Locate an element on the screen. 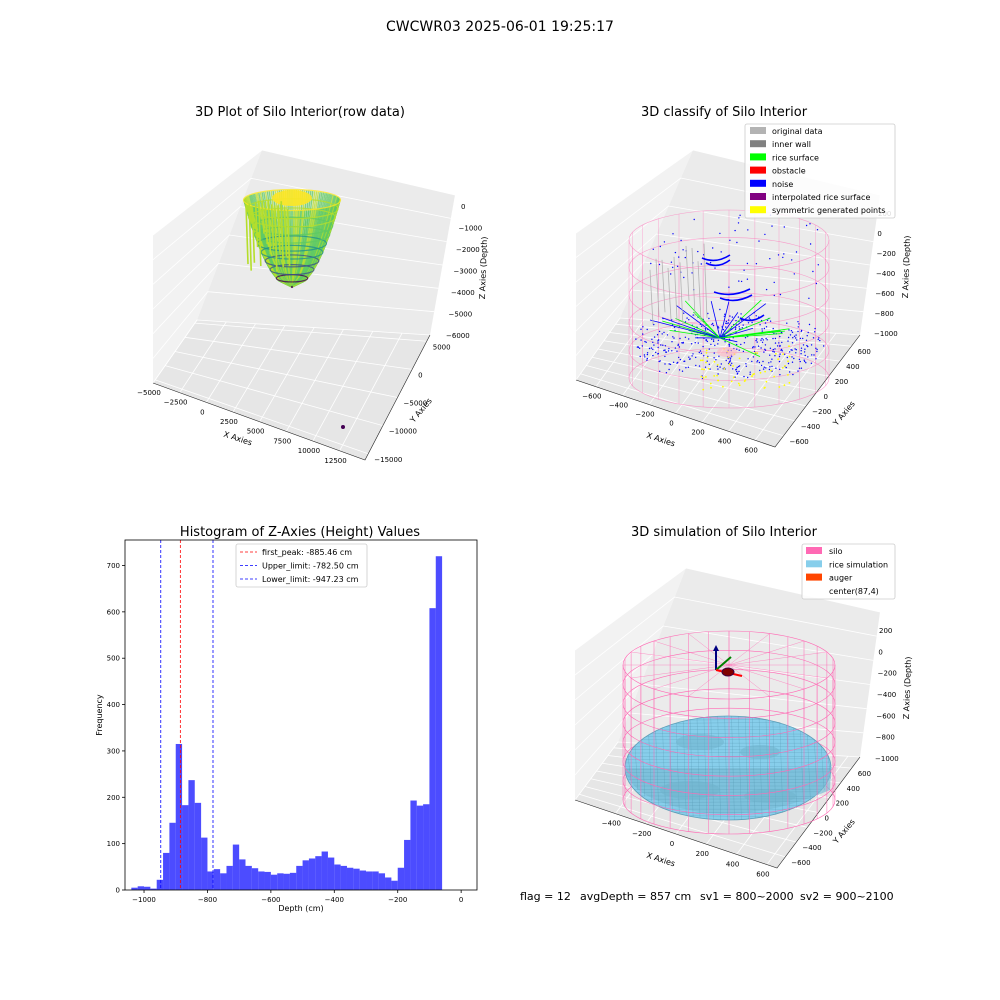  raw-z-ticks: 0 −1000 −2000 −3000 −4000 −5000 −6000 is located at coordinates (464, 271).